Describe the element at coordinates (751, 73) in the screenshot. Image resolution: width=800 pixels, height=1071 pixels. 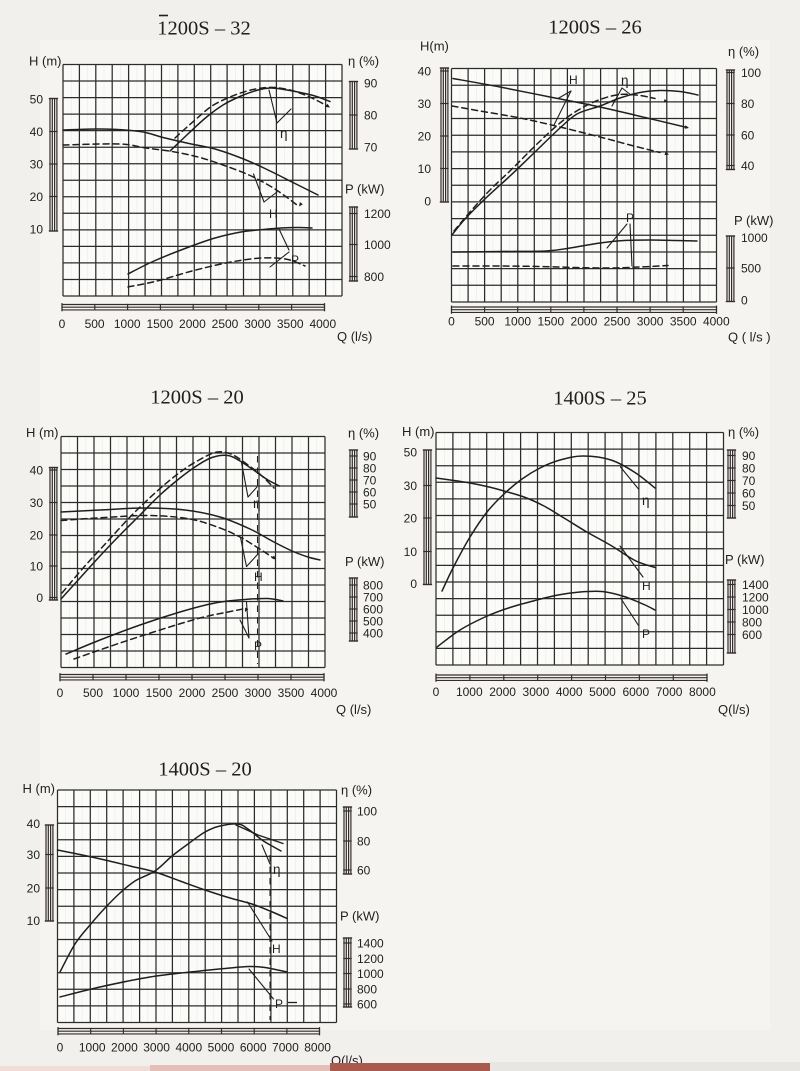
I see `svg-text: 100` at that location.